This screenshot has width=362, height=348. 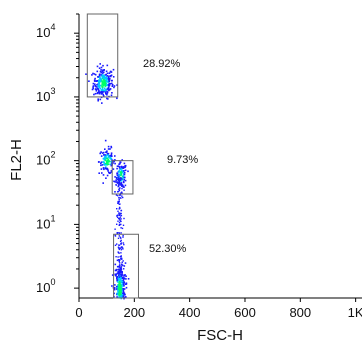 I want to click on x-axis-title: FSC-H, so click(x=220, y=335).